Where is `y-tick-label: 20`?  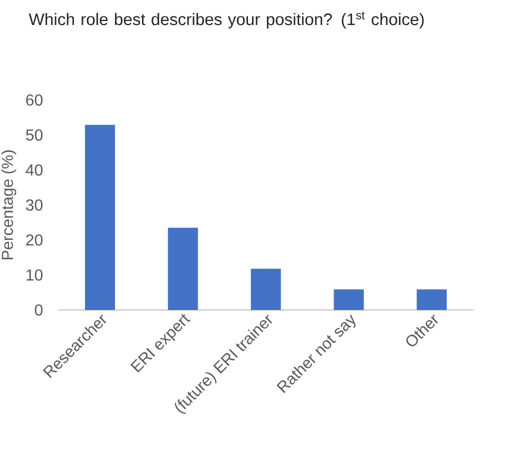 y-tick-label: 20 is located at coordinates (34, 240).